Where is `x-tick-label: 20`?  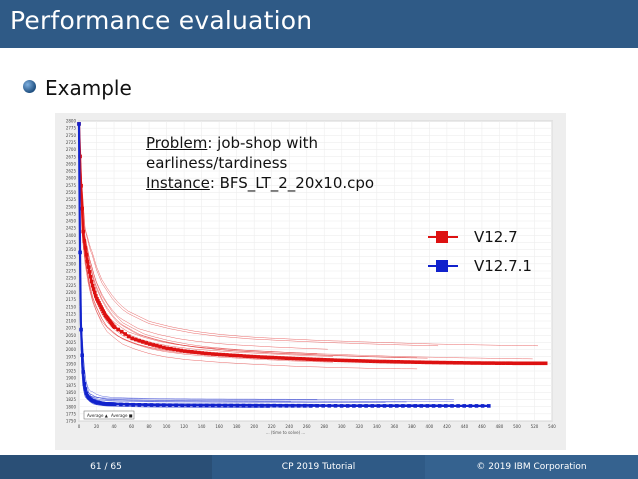 x-tick-label: 20 is located at coordinates (97, 426).